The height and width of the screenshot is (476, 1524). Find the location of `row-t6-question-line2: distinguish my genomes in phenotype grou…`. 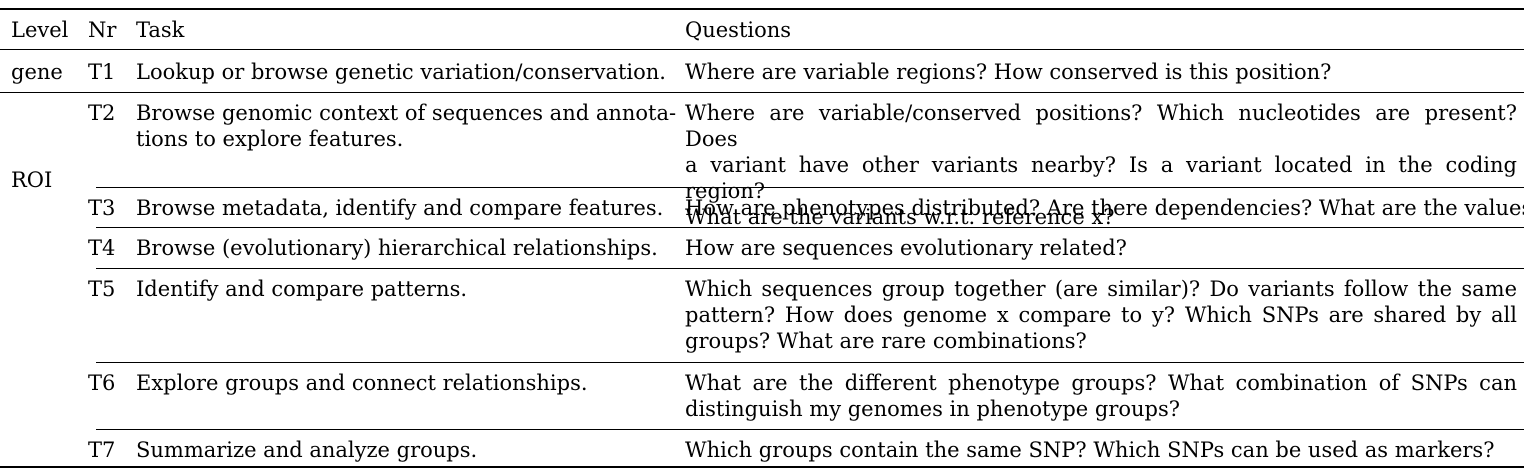

row-t6-question-line2: distinguish my genomes in phenotype grou… is located at coordinates (933, 409).